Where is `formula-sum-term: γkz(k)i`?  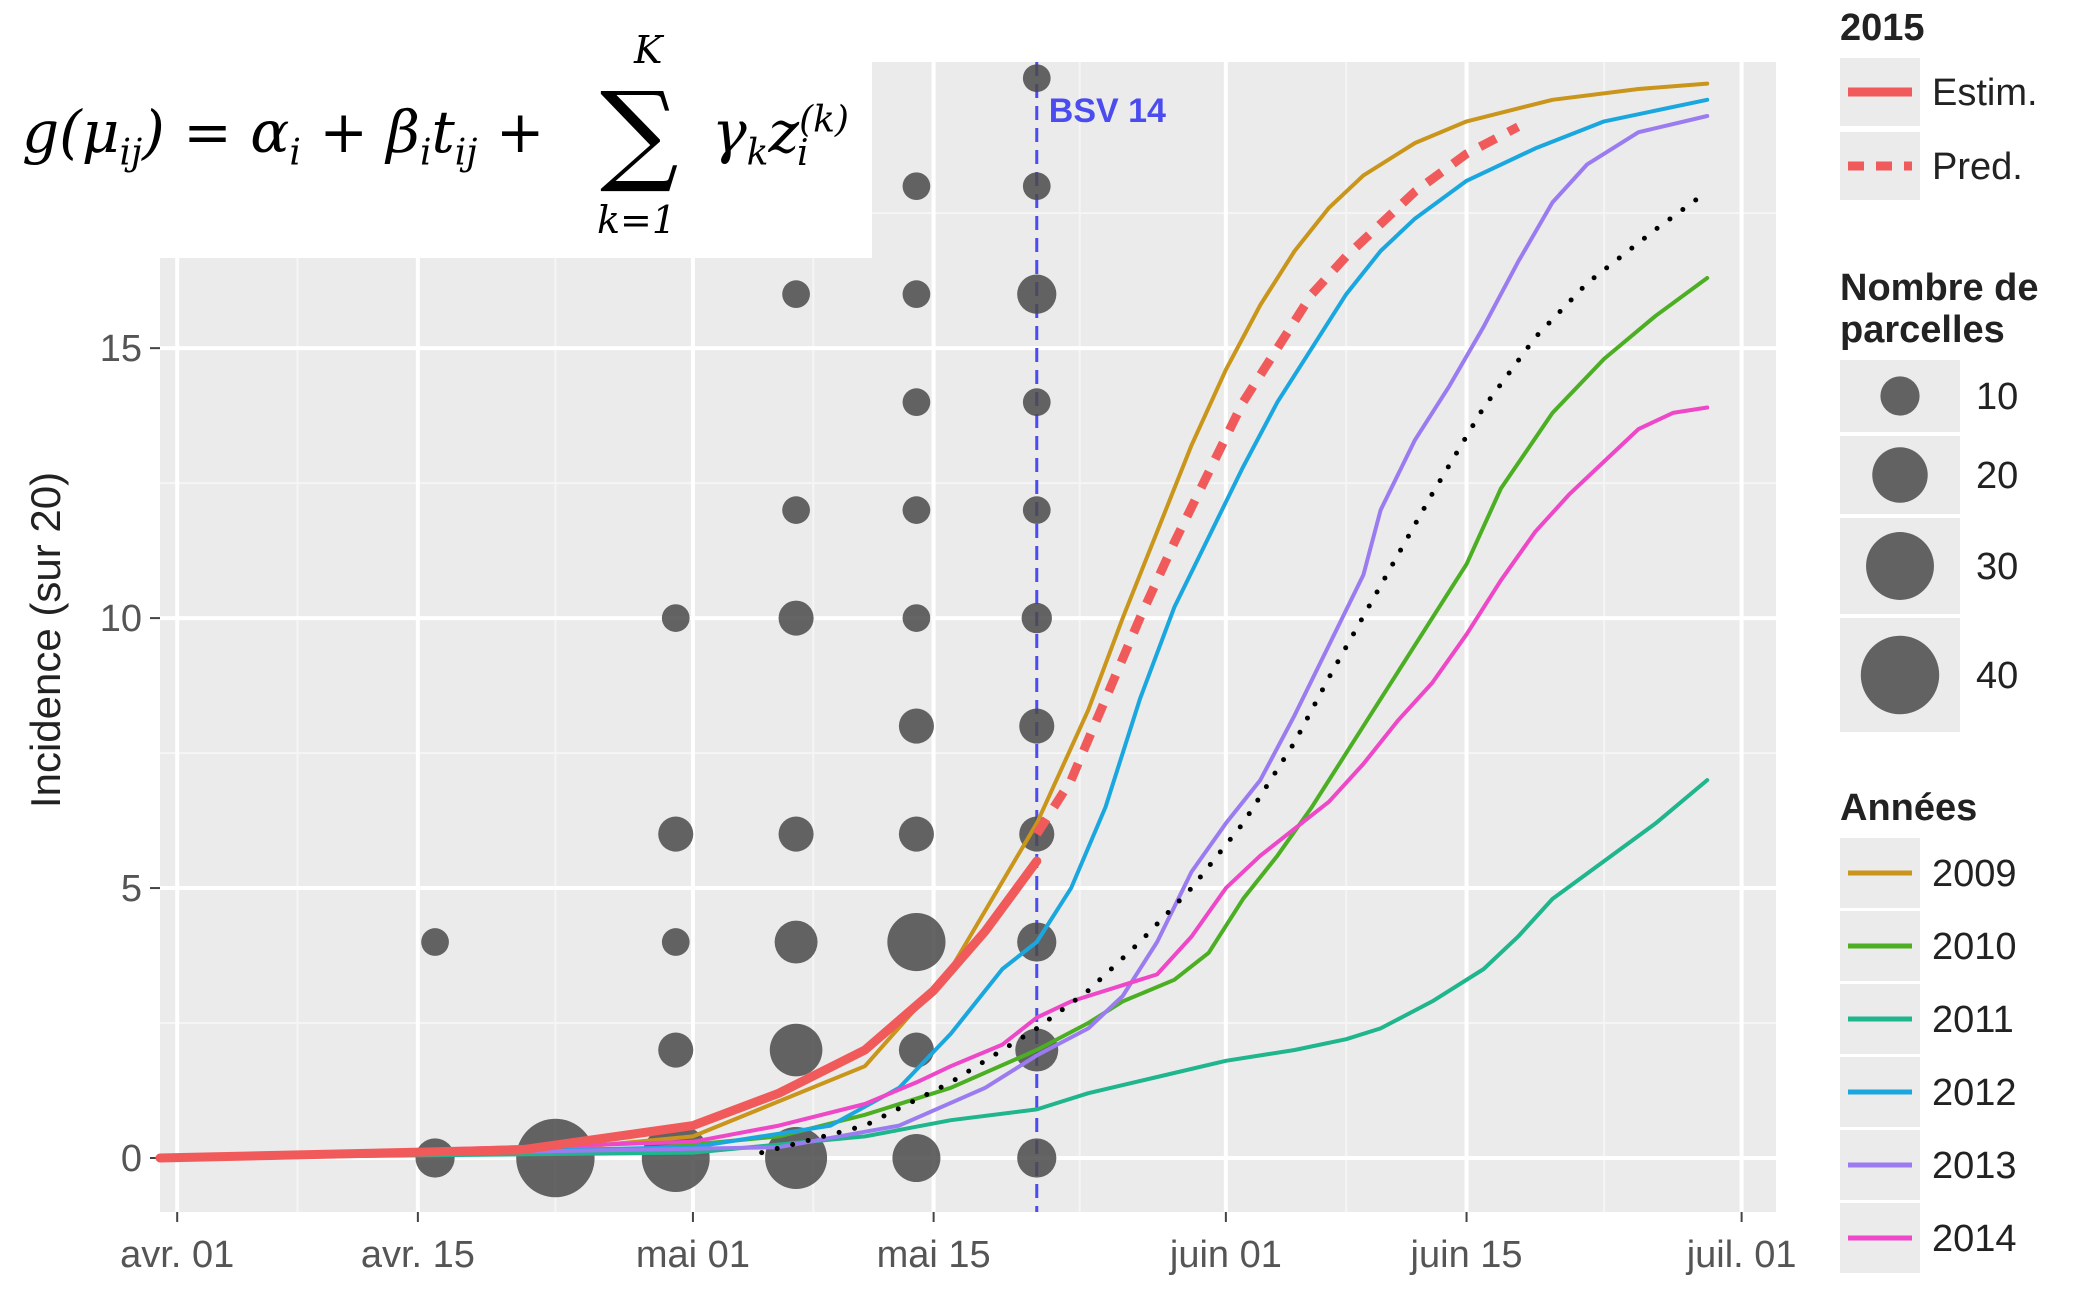 formula-sum-term: γkz(k)i is located at coordinates (780, 136).